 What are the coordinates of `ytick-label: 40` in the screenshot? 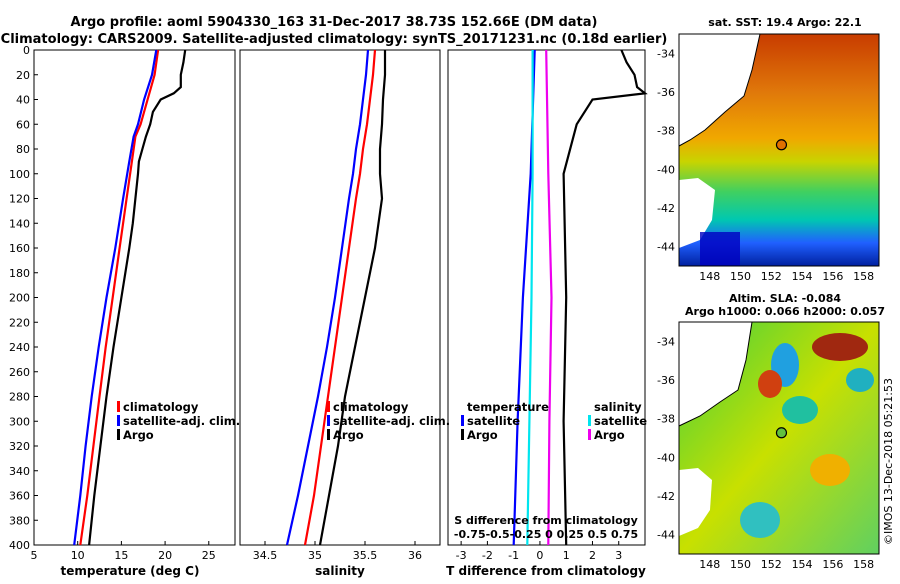 It's located at (23, 100).